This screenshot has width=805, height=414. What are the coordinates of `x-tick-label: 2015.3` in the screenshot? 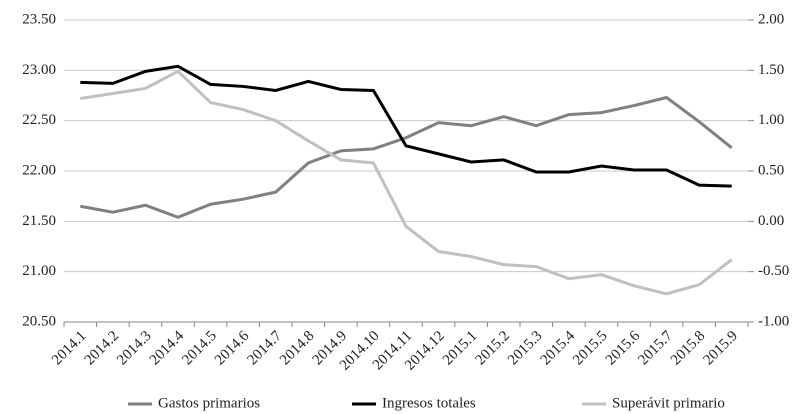 It's located at (525, 348).